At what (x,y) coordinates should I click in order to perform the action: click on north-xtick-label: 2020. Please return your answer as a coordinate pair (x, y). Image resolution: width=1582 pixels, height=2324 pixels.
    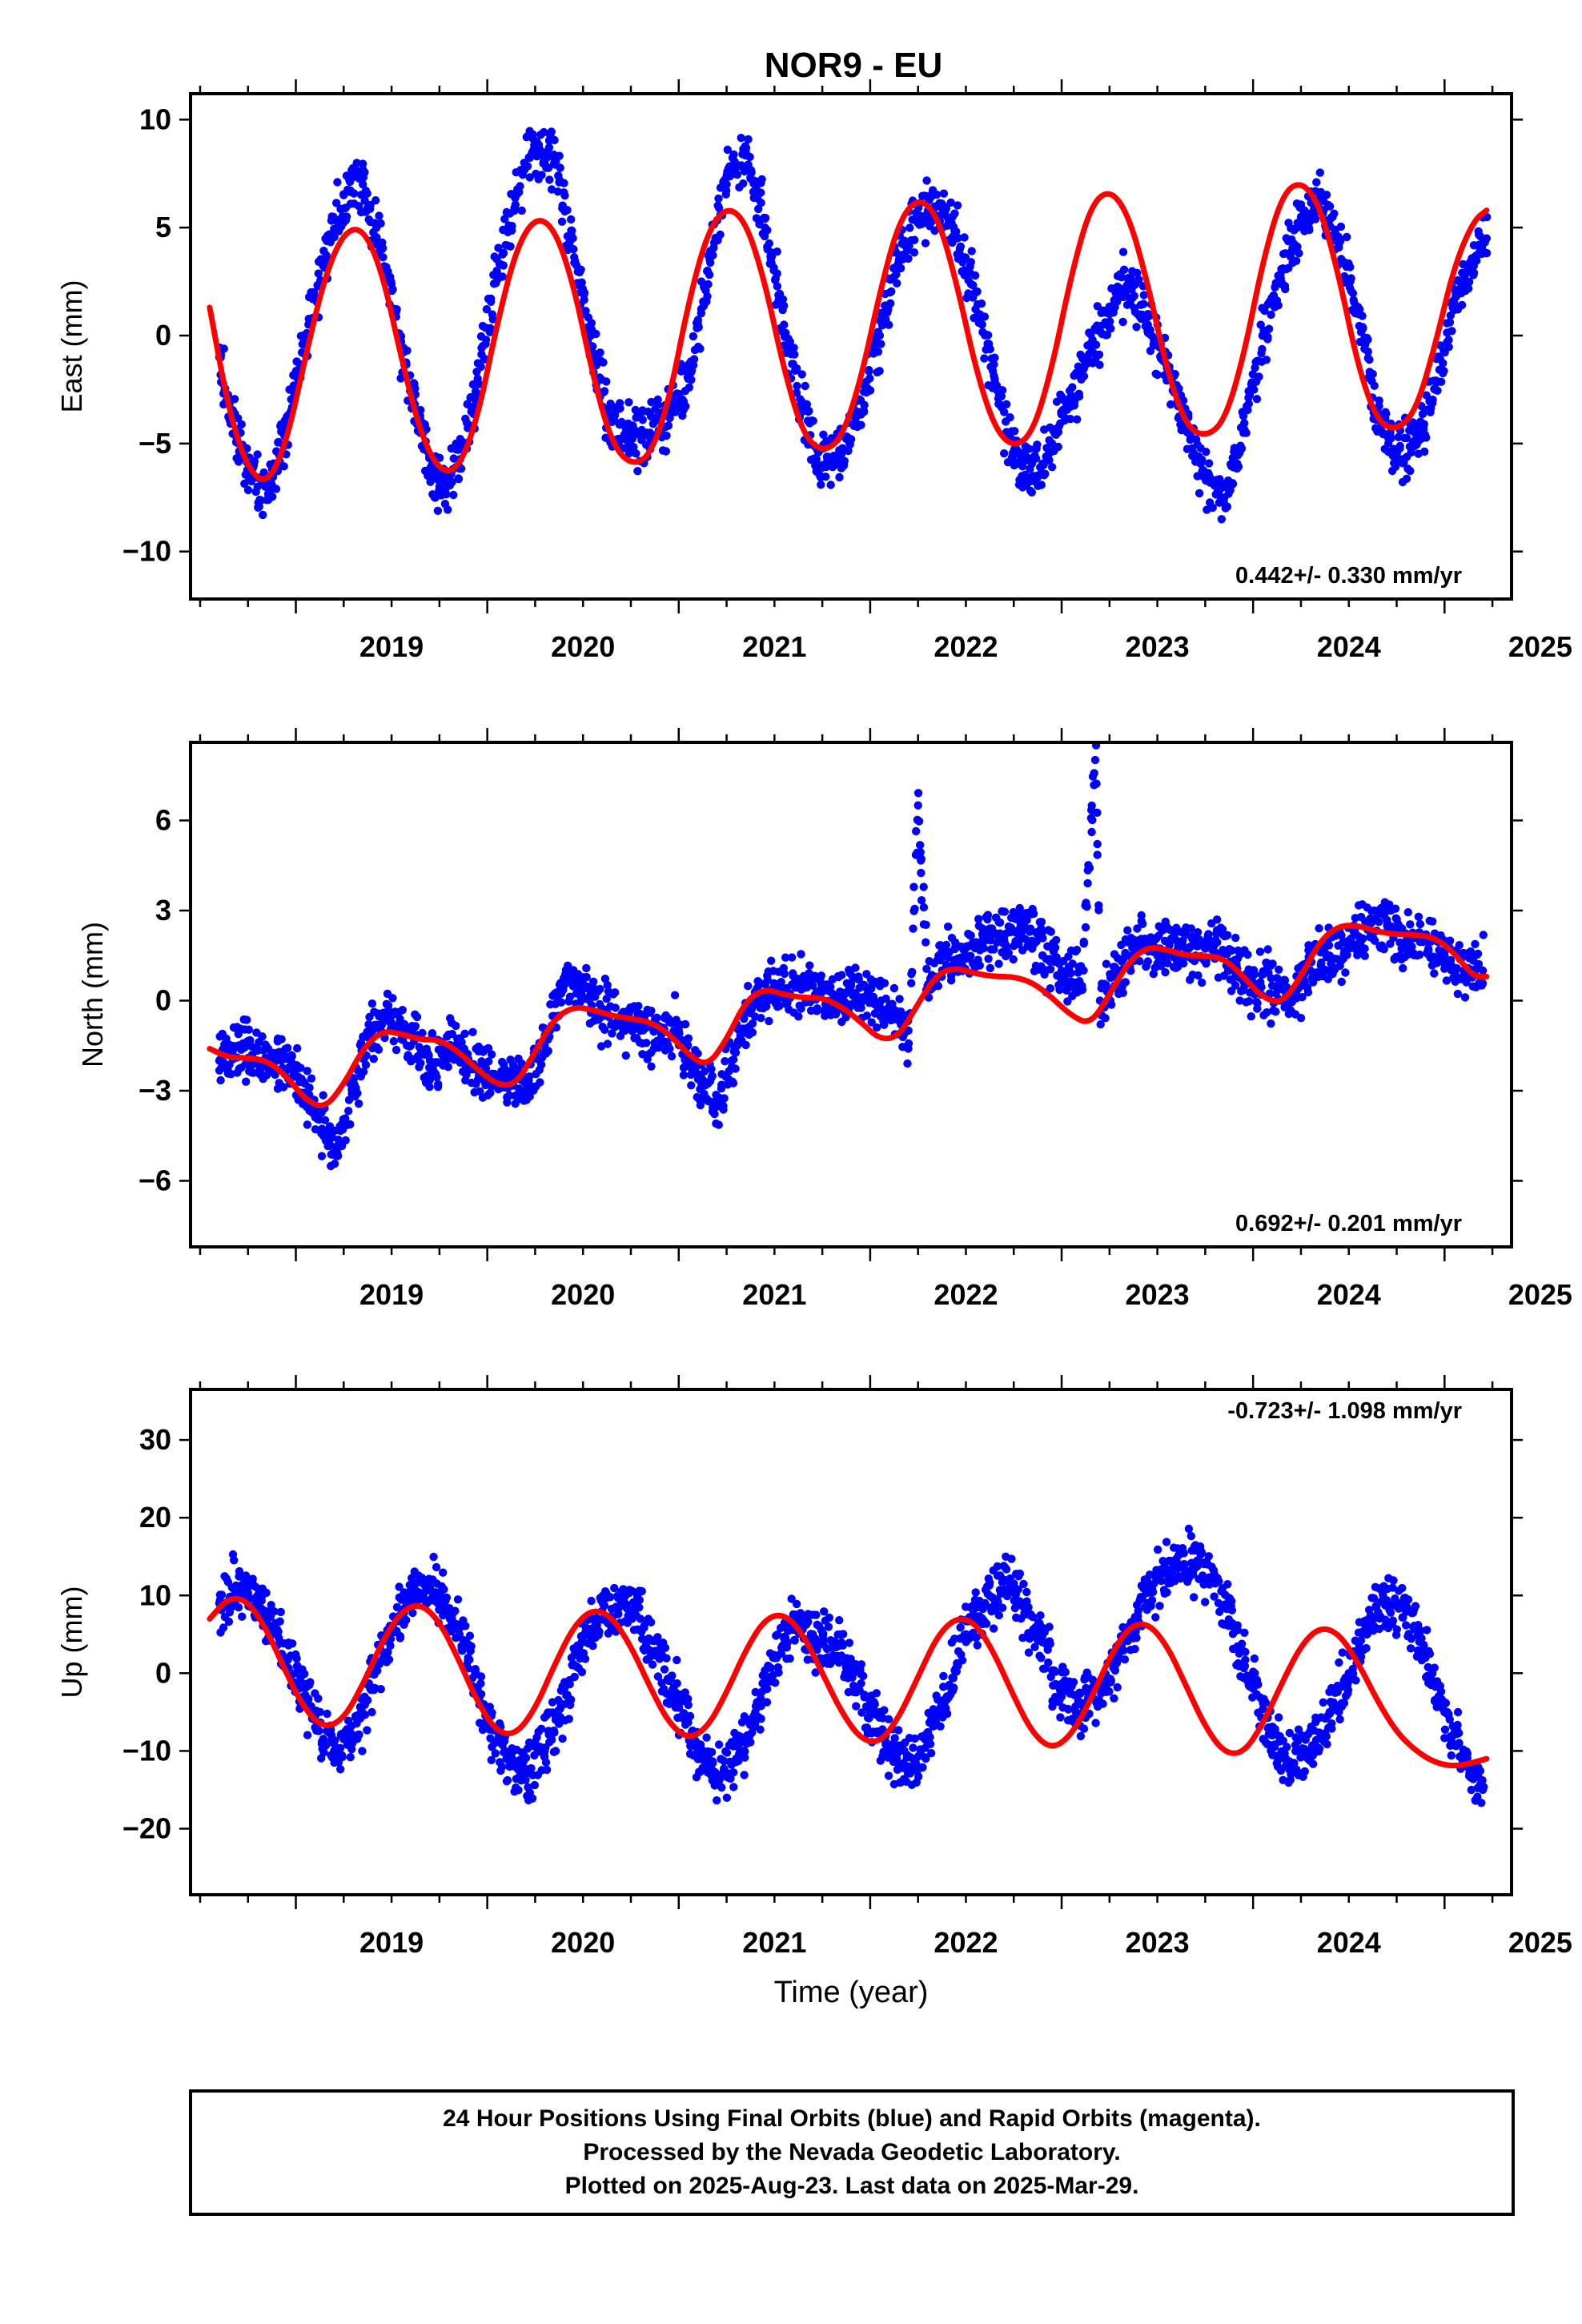
    Looking at the image, I should click on (583, 1294).